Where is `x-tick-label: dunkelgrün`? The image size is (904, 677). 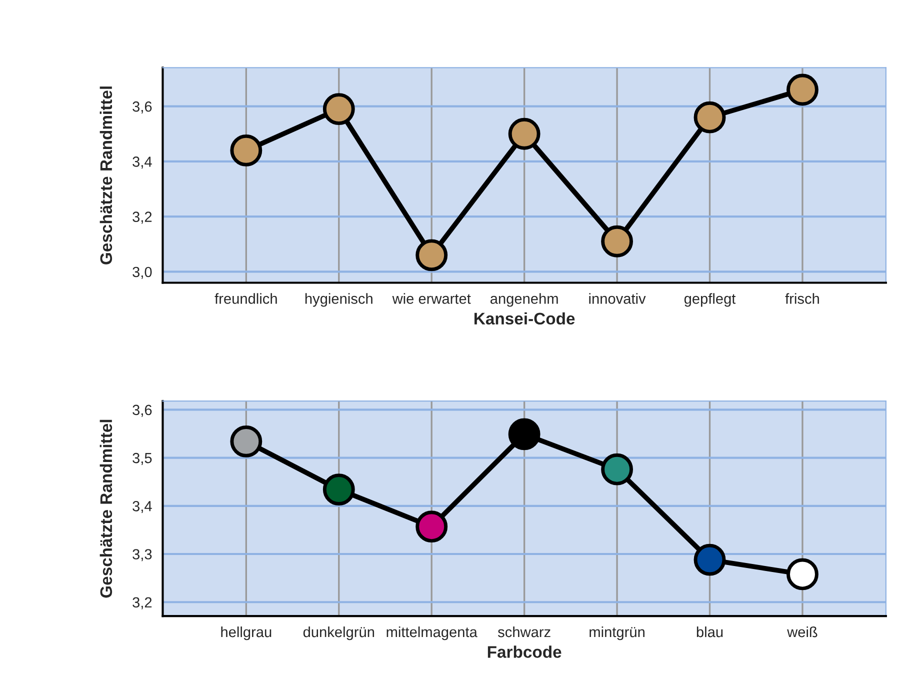 x-tick-label: dunkelgrün is located at coordinates (338, 633).